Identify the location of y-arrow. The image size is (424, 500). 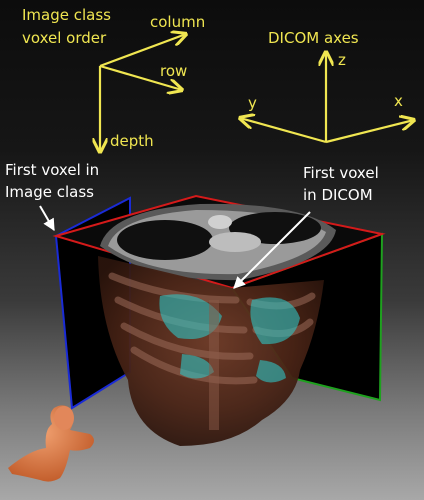
(283, 131).